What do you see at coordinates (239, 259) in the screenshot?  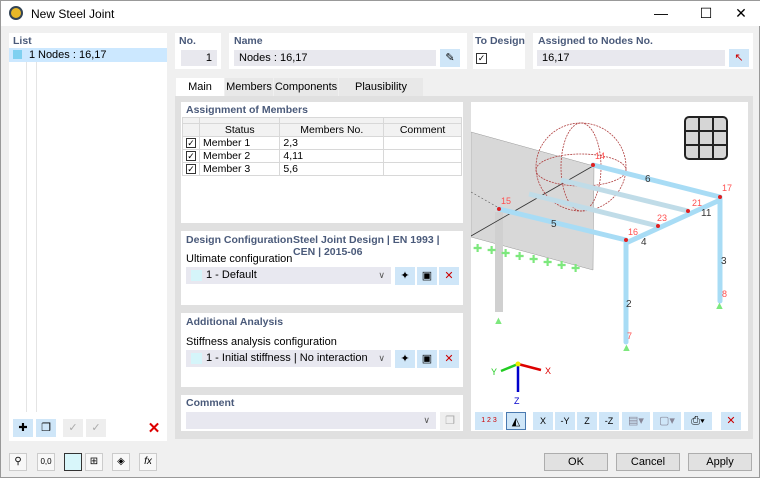 I see `ultimate-config-label: Ultimate configuration` at bounding box center [239, 259].